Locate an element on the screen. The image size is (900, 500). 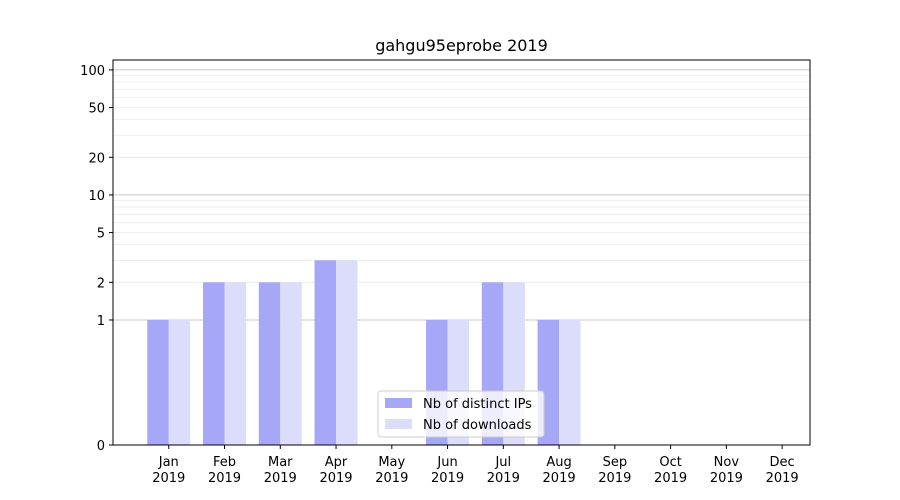
y-tick-label: 50 is located at coordinates (96, 109).